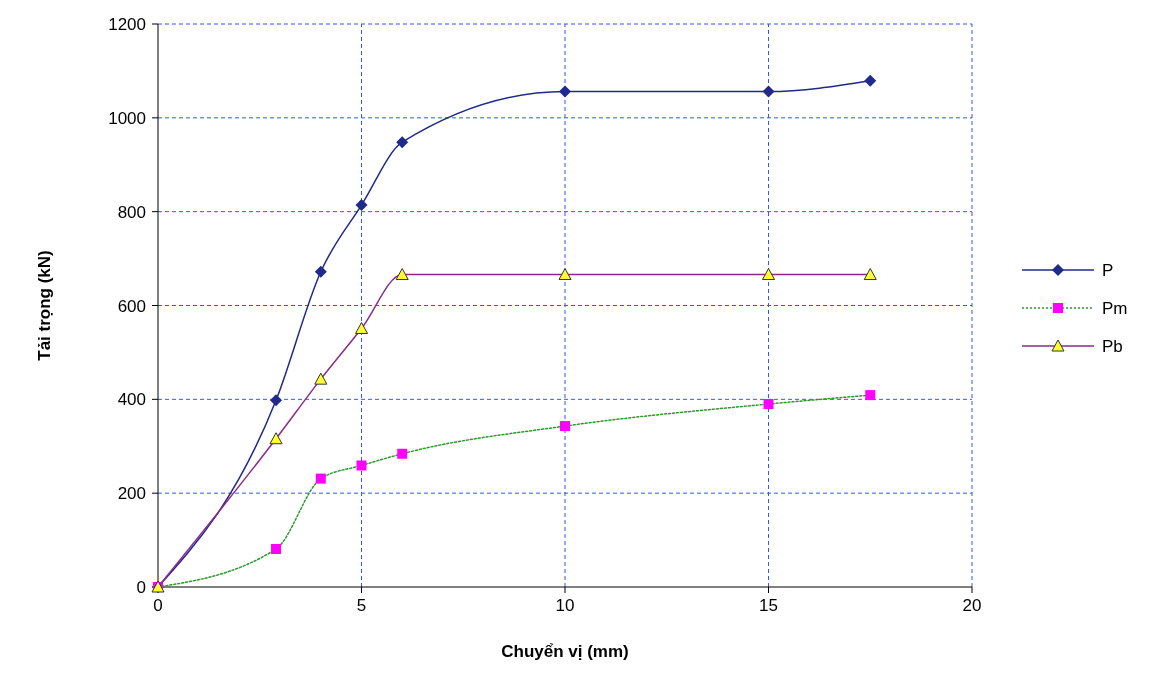 The image size is (1150, 685). I want to click on y-tick-label: 1200, so click(127, 24).